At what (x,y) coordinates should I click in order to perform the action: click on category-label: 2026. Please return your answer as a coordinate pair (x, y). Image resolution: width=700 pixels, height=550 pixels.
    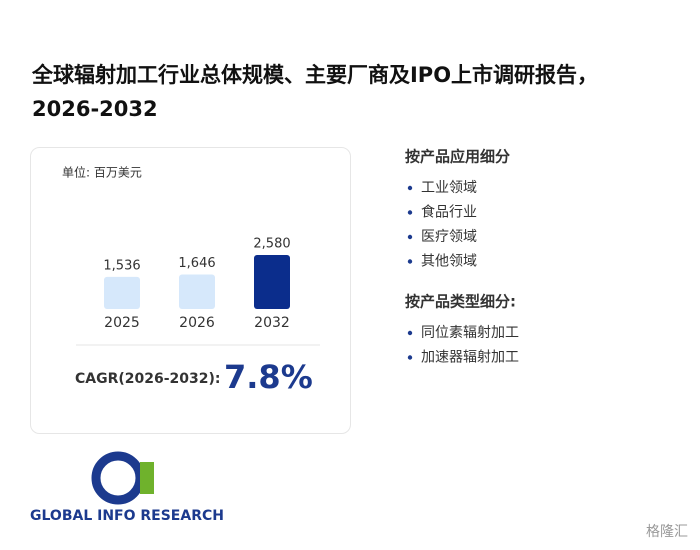
    Looking at the image, I should click on (197, 323).